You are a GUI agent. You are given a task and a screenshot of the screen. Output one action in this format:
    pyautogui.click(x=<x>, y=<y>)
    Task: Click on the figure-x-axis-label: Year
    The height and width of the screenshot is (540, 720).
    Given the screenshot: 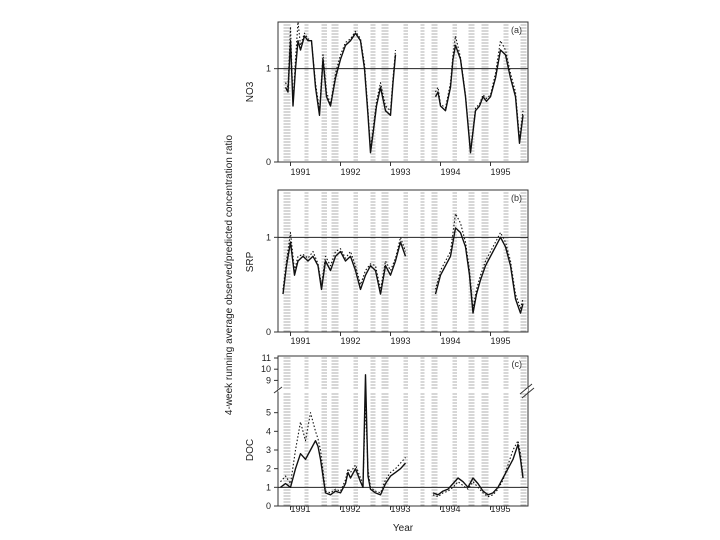 What is the action you would take?
    pyautogui.click(x=403, y=528)
    